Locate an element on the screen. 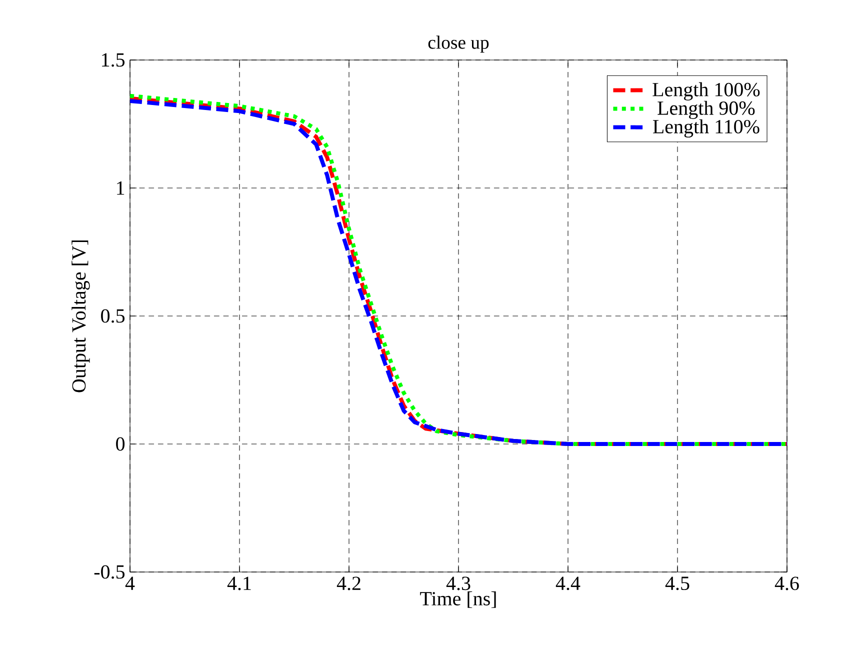  x-tick-label: 4.4 is located at coordinates (568, 583).